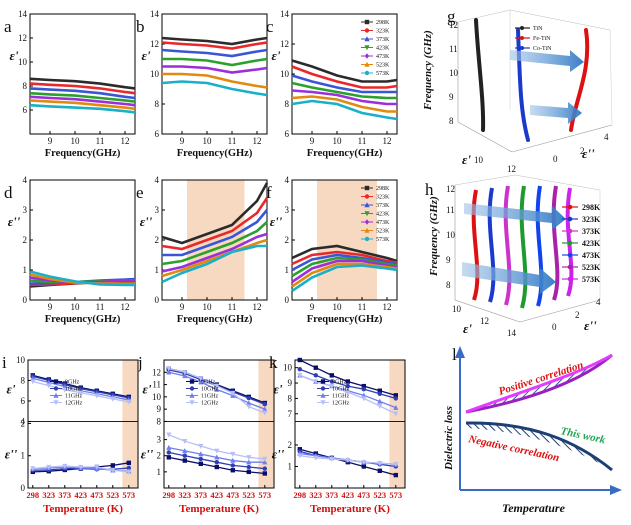 This screenshot has width=631, height=525. I want to click on x-tick-label: 473, so click(232, 495).